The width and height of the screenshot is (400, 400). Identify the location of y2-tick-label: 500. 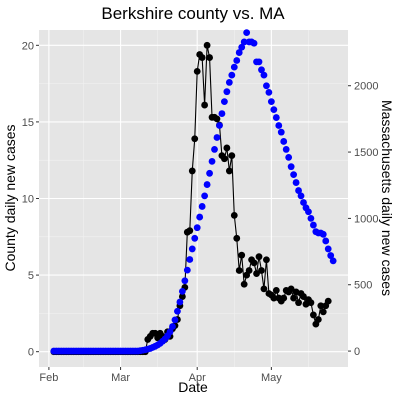
(363, 286).